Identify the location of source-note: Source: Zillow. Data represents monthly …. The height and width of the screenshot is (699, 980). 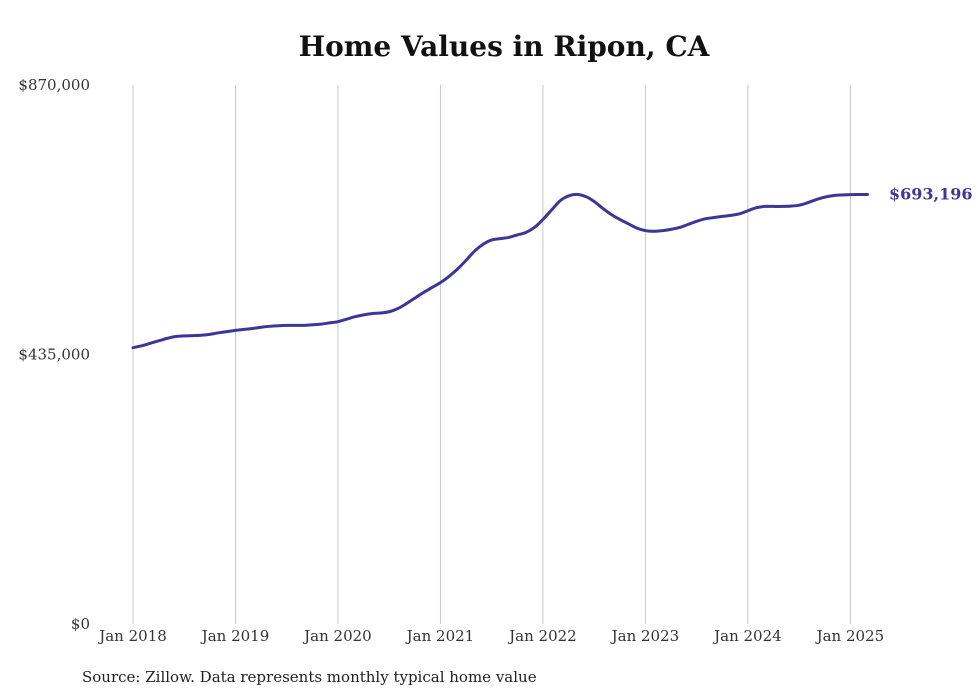
(309, 677).